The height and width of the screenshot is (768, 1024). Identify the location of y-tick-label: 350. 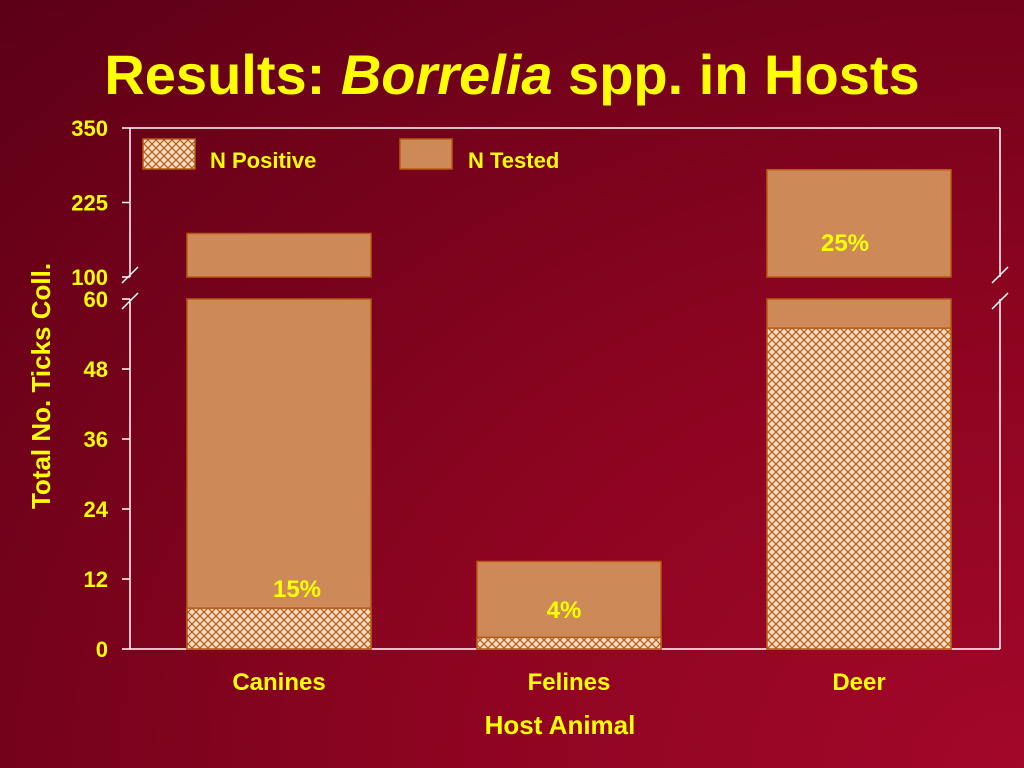
(89, 128).